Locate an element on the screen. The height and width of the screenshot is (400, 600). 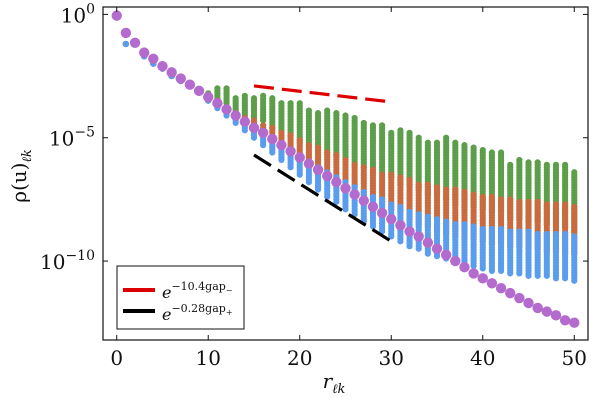
y-axis-label-sub: ℓk is located at coordinates (27, 155).